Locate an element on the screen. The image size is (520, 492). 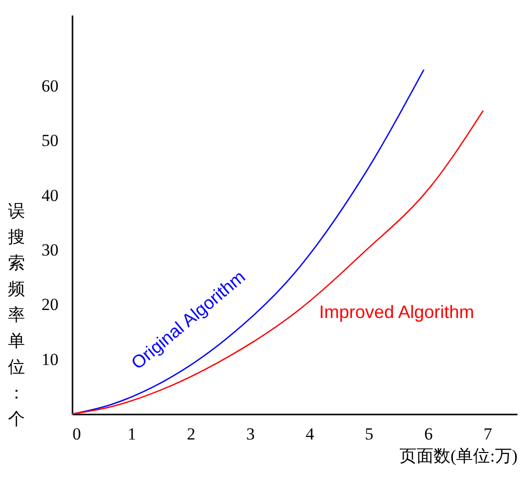
text: 误搜索频率单位：个 is located at coordinates (16, 316).